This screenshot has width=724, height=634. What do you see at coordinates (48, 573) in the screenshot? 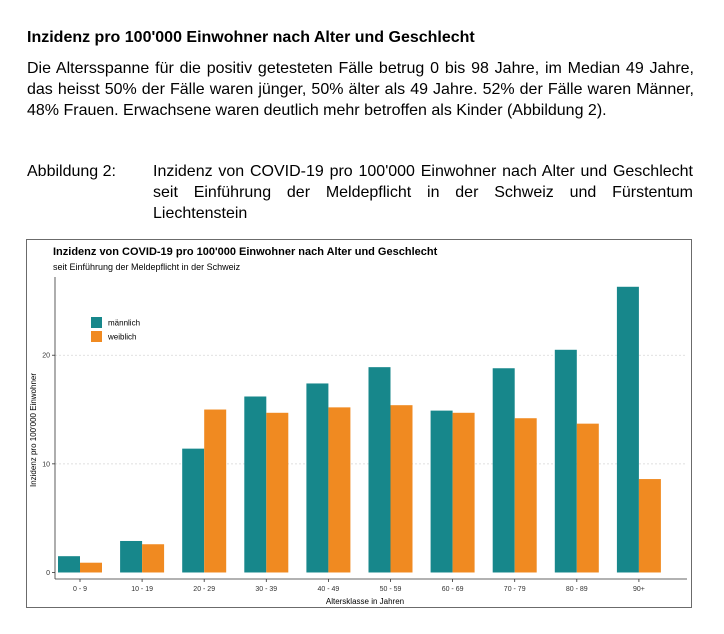
I see `y-tick-label: 0` at bounding box center [48, 573].